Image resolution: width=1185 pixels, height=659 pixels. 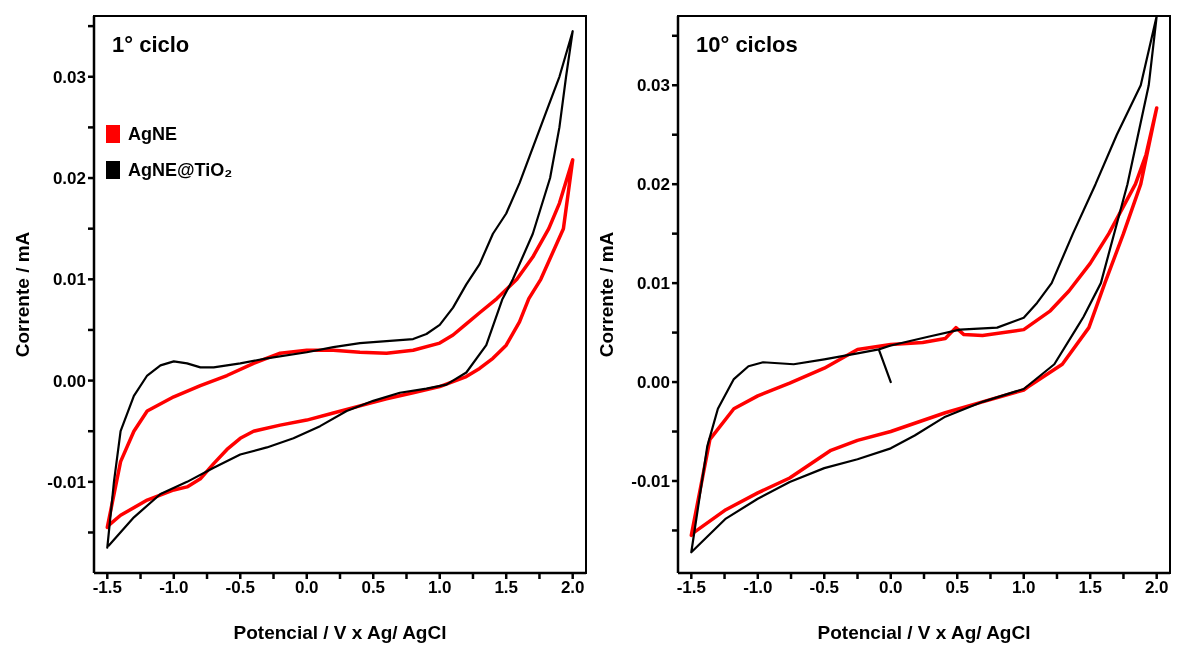 I want to click on text: 10° ciclos, so click(x=747, y=45).